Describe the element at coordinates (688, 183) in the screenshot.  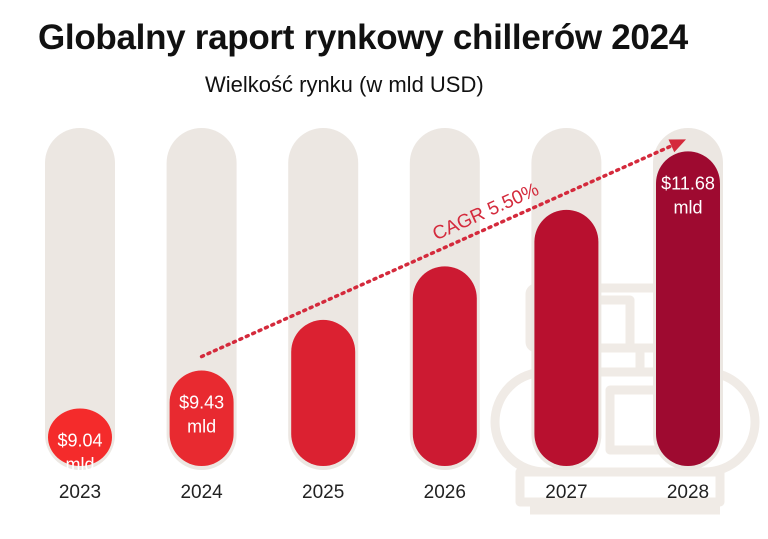
I see `value-label-2028: $11.68` at that location.